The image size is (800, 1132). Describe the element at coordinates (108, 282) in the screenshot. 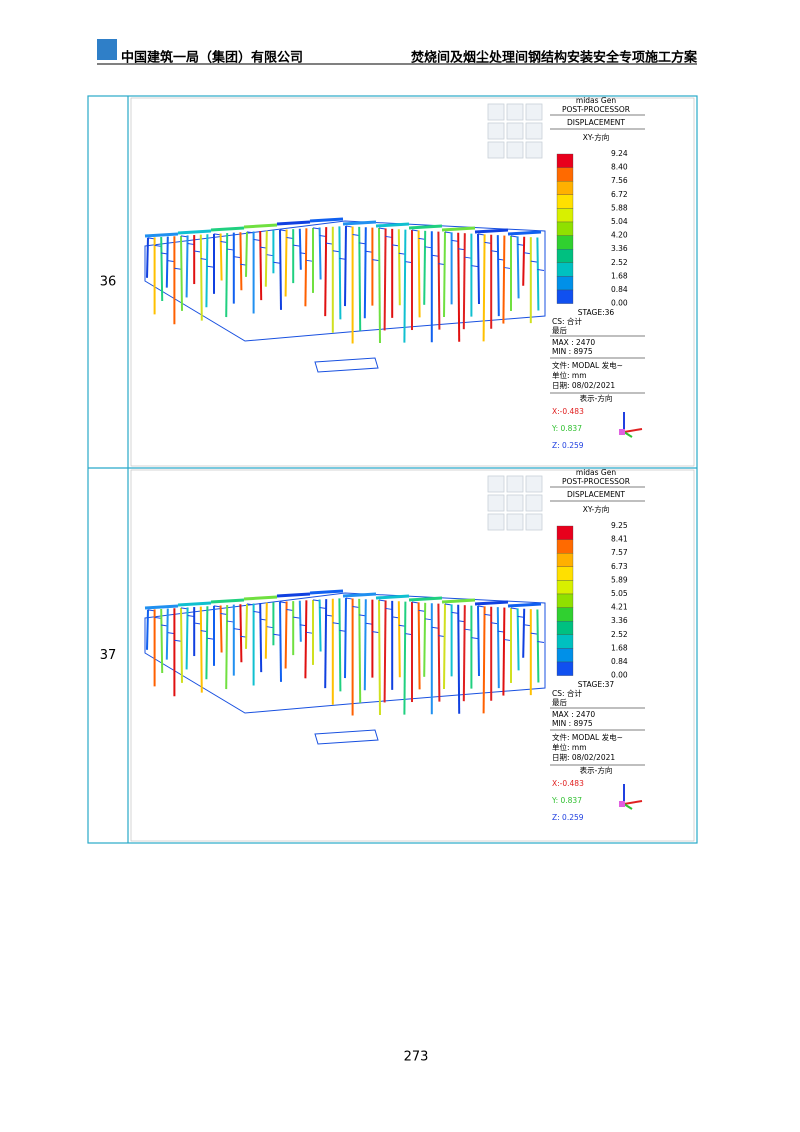

I see `row-label: 36` at that location.